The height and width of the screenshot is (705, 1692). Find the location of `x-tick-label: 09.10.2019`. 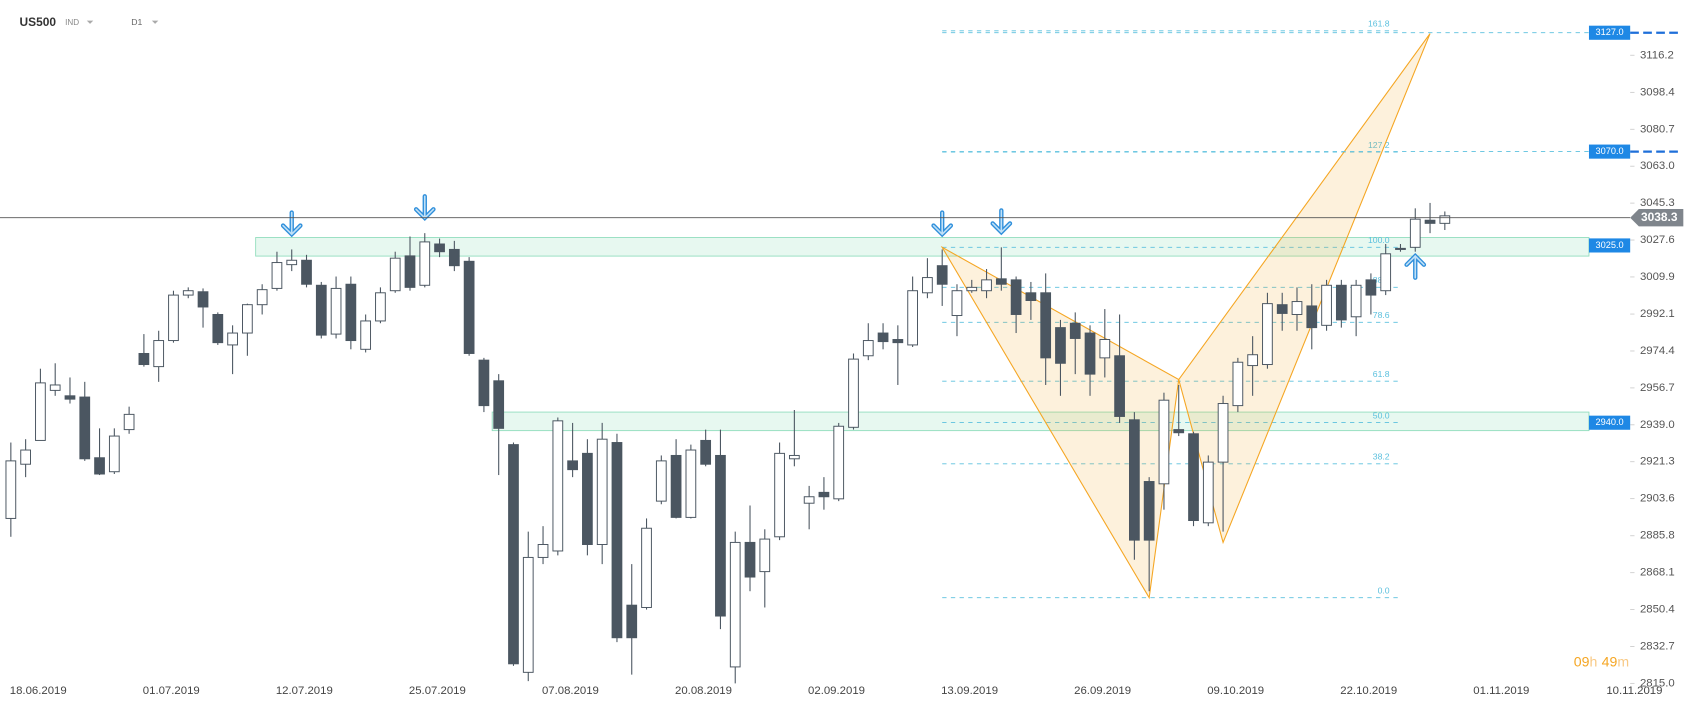

x-tick-label: 09.10.2019 is located at coordinates (1235, 691).